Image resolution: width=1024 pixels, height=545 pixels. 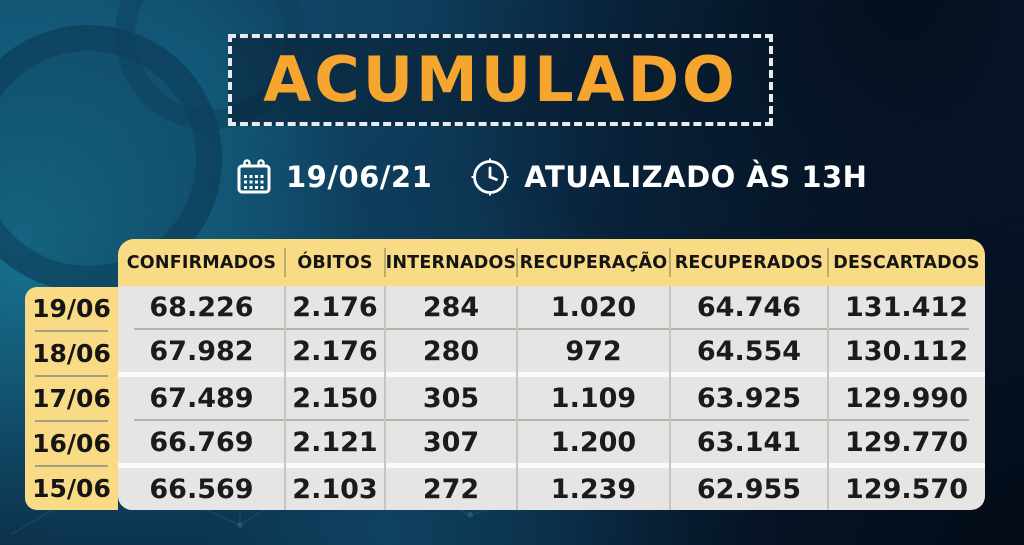 I want to click on updated-label: ATUALIZADO ÀS 13H, so click(x=696, y=177).